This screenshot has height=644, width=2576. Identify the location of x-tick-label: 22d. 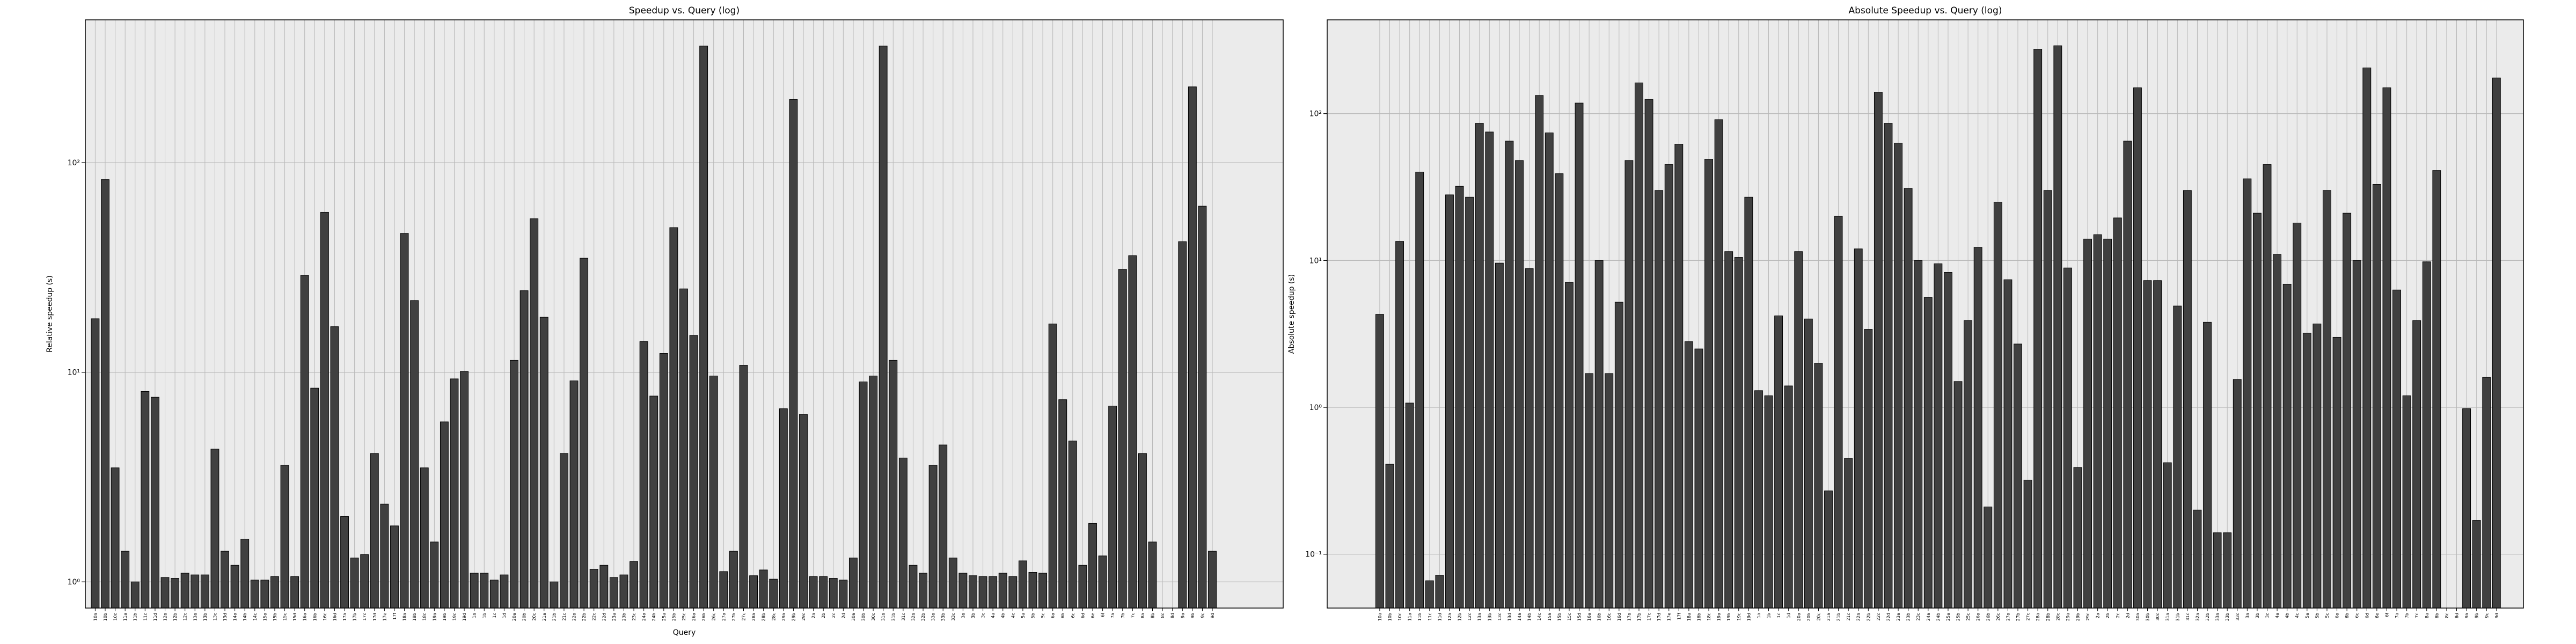
(1888, 617).